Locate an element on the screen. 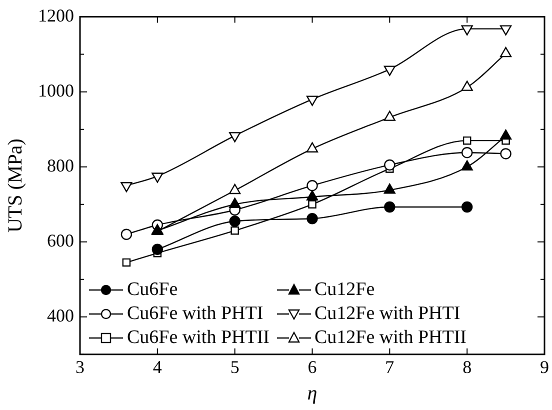  y-tick-label: 800 is located at coordinates (60, 166).